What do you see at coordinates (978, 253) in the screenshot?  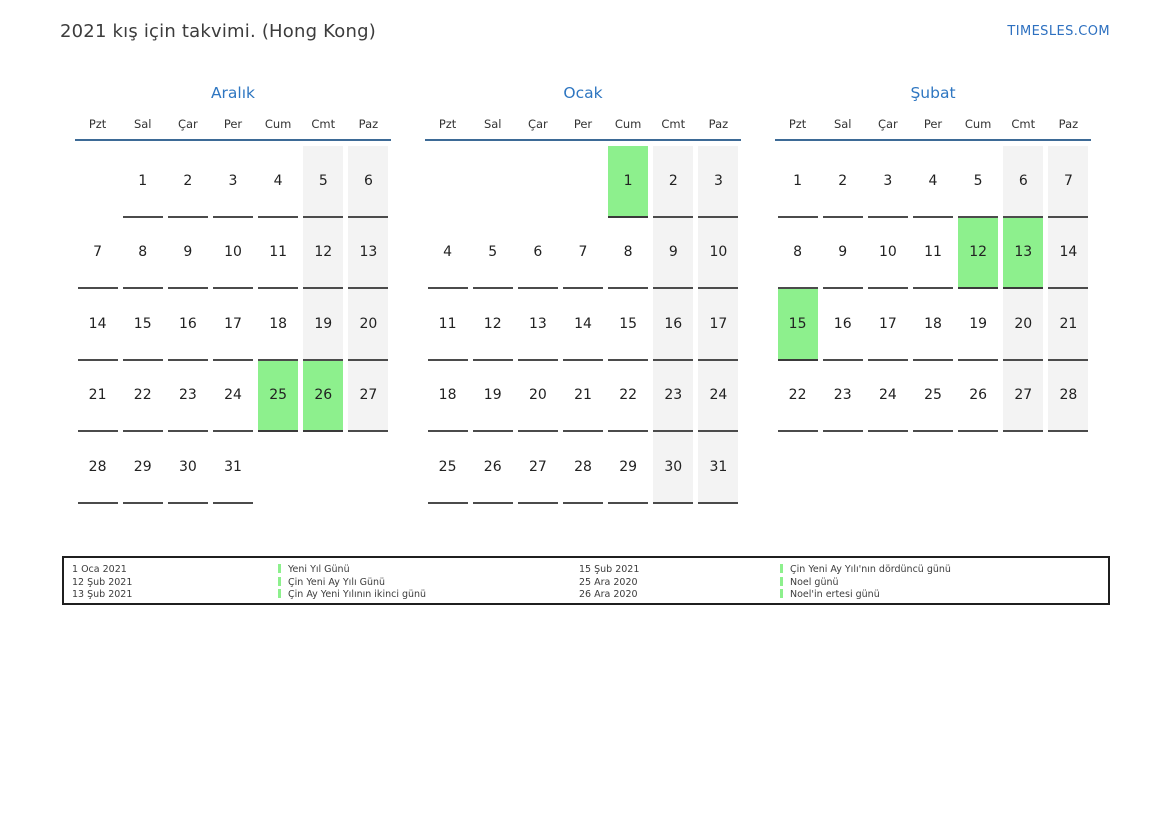 I see `holiday-day-cell: 12` at bounding box center [978, 253].